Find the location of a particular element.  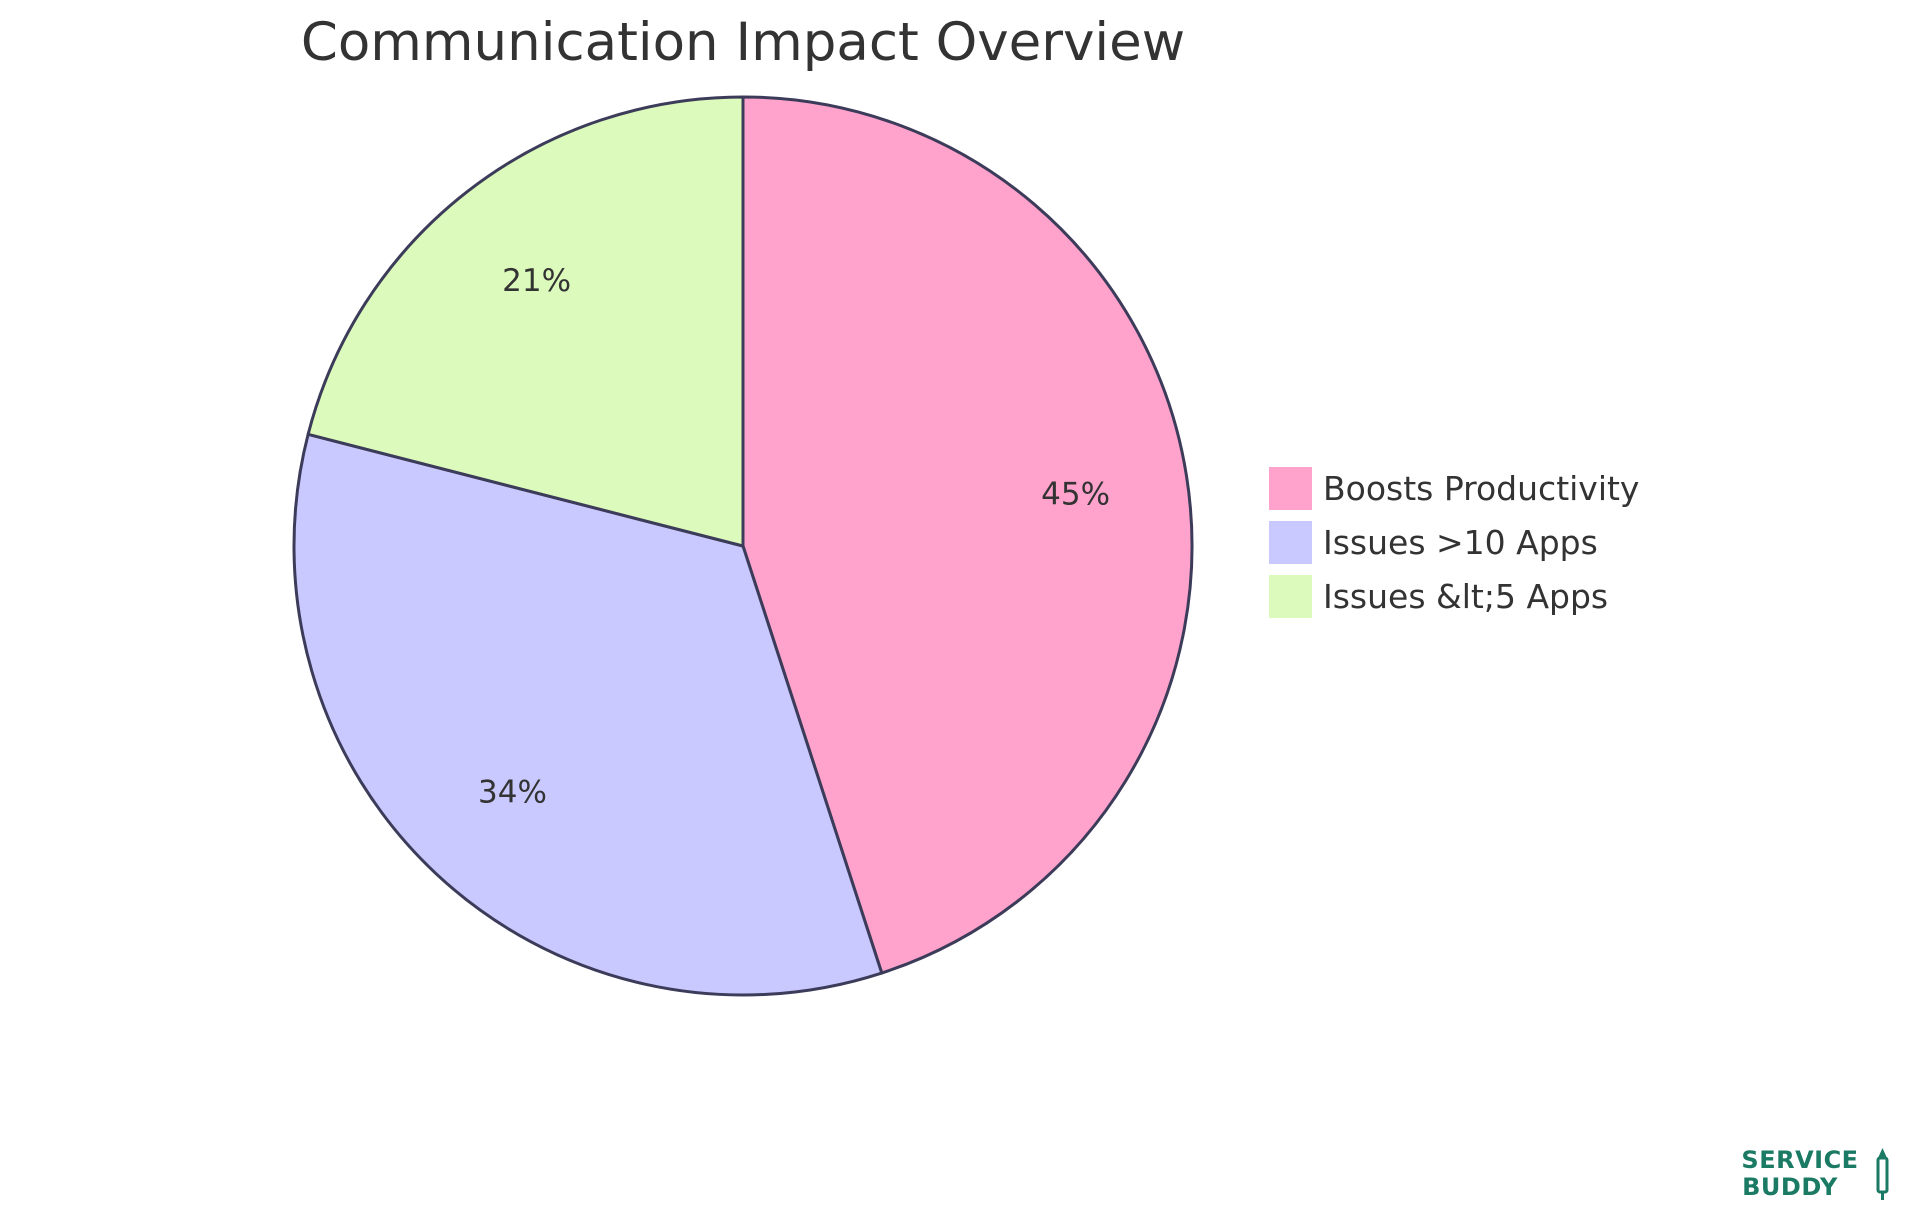

pie-slice-labels: 45% 34% 21% is located at coordinates (794, 537).